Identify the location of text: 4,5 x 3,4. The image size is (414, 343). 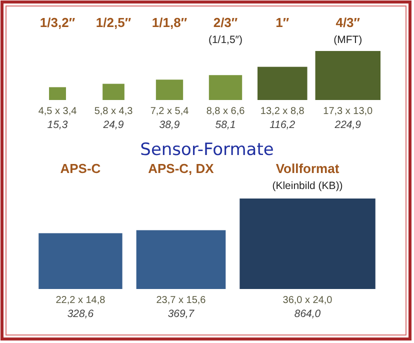
(57, 111).